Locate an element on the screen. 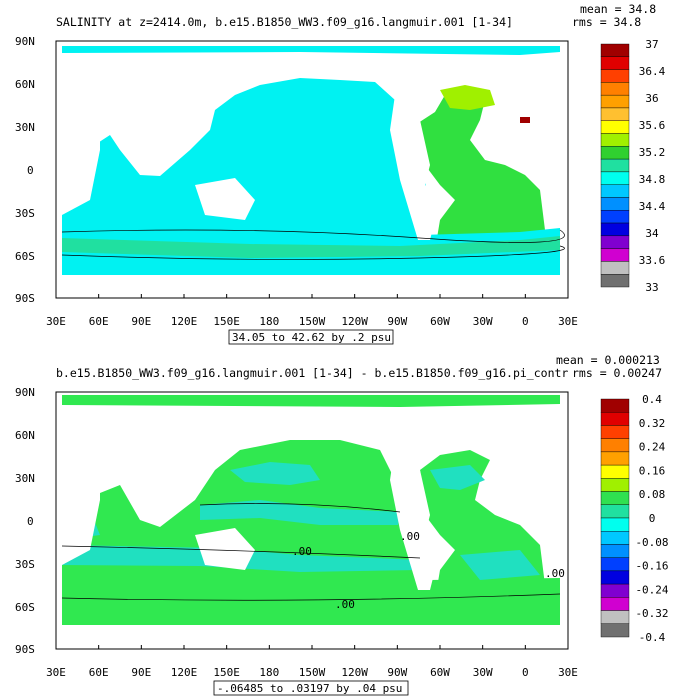 The width and height of the screenshot is (700, 700). colorbar-label: 33 is located at coordinates (651, 287).